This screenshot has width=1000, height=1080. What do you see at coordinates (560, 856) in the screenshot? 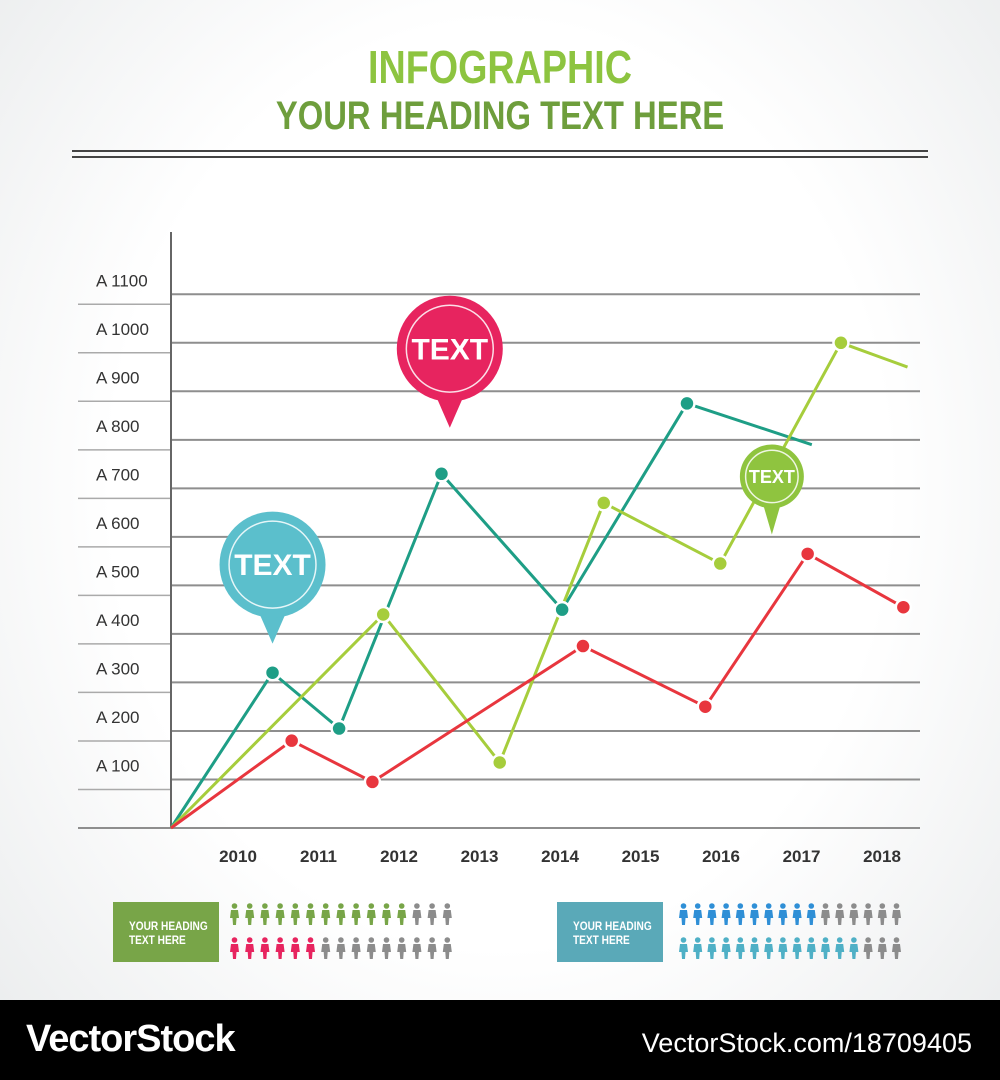
I see `x-tick-label: 2014` at bounding box center [560, 856].